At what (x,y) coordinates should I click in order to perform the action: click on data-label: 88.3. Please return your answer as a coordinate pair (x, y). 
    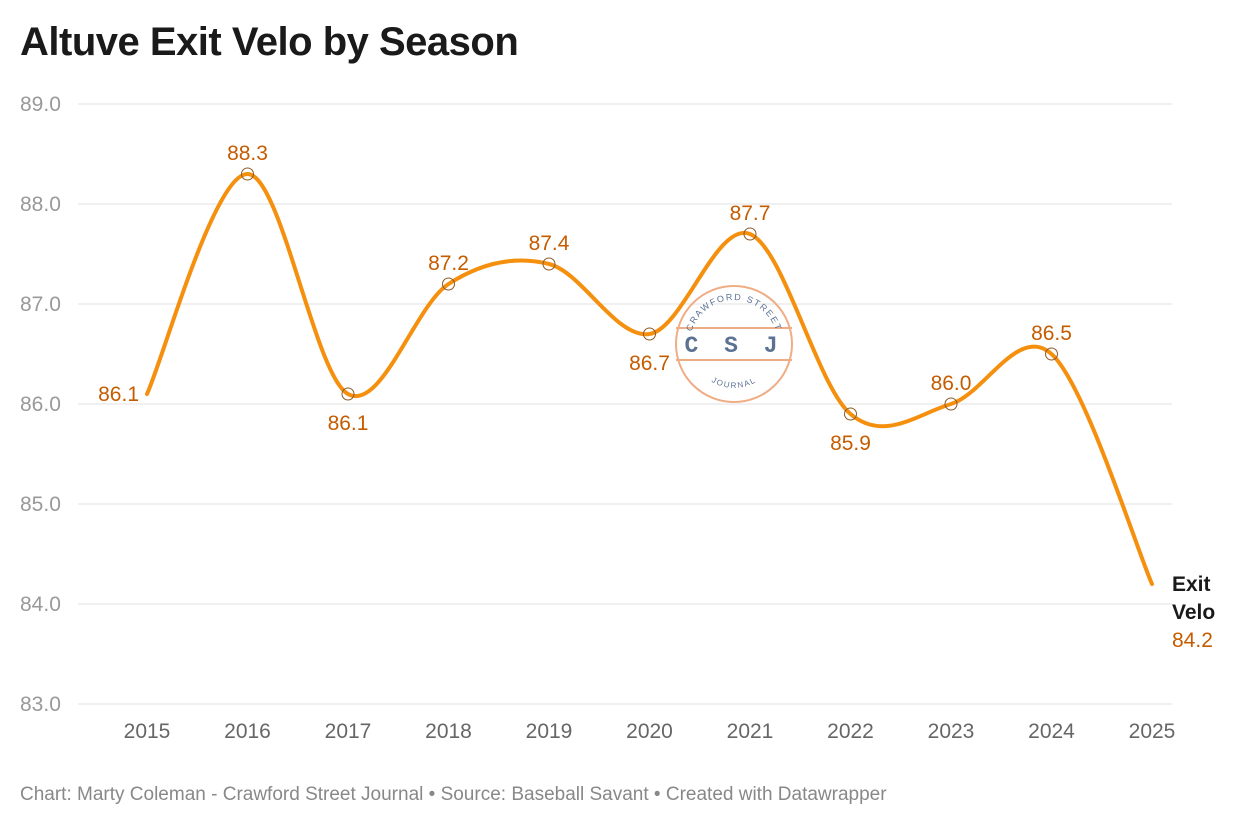
    Looking at the image, I should click on (247, 153).